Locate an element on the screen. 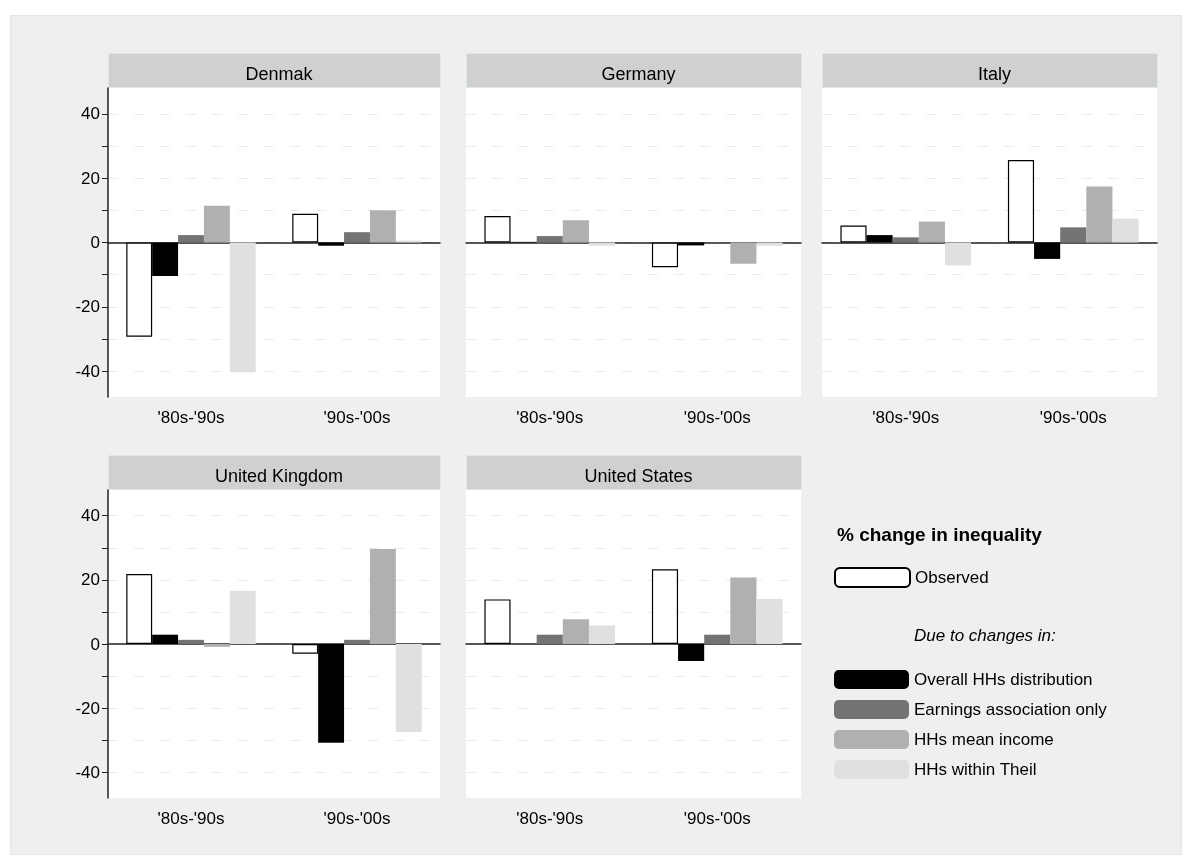  legend-label: HHs within Theil is located at coordinates (975, 769).